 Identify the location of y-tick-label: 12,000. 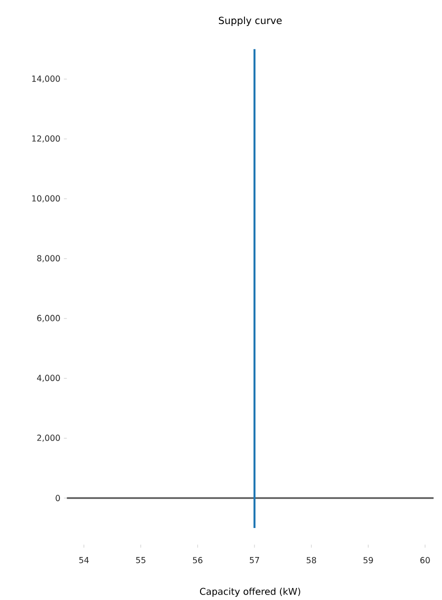
(46, 139).